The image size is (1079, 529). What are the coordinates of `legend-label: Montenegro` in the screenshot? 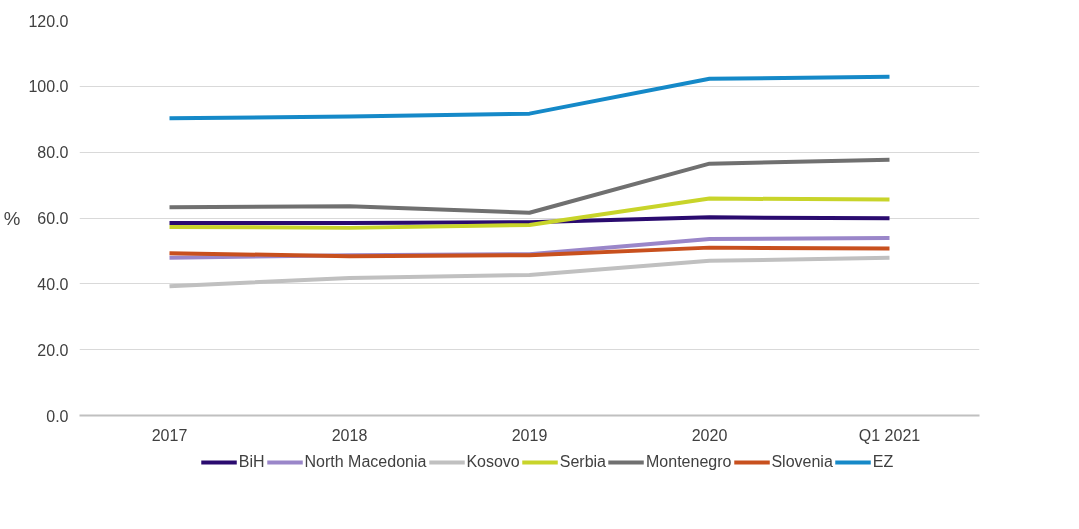 It's located at (689, 462).